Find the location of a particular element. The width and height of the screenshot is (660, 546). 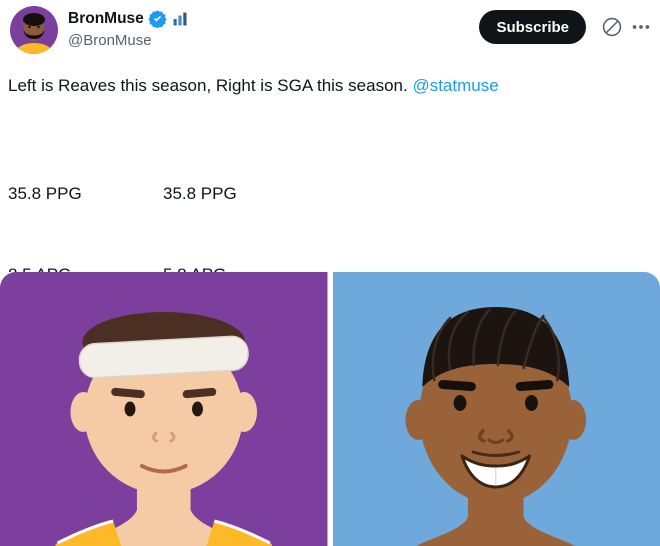

name-row: BronMuse is located at coordinates (128, 18).